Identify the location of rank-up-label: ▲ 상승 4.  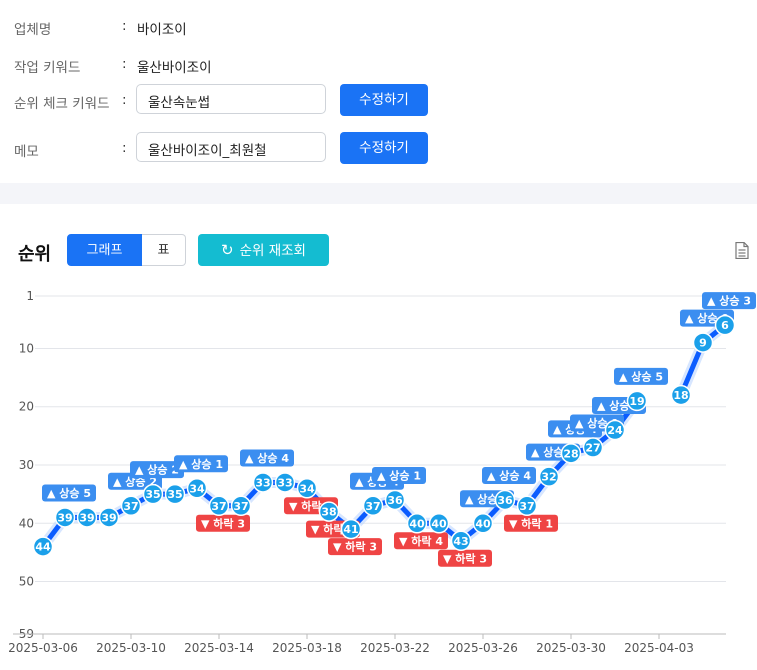
(267, 458).